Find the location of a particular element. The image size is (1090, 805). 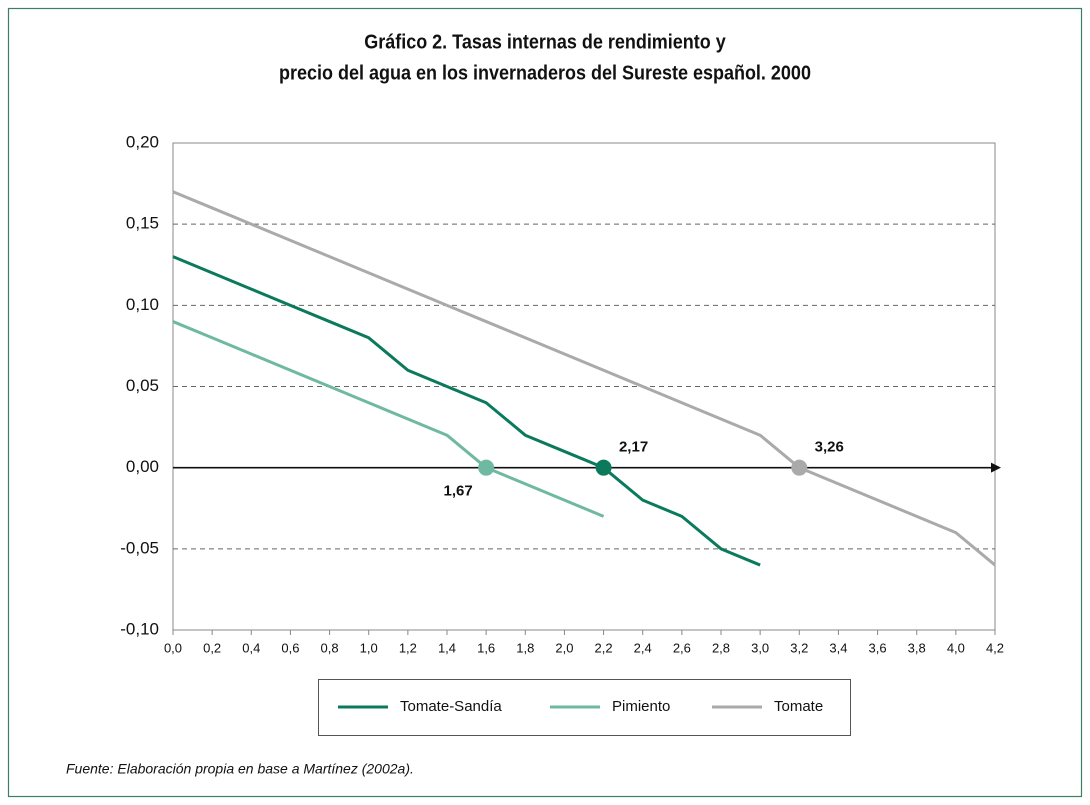

y-tick-label: -0,05 is located at coordinates (139, 547).